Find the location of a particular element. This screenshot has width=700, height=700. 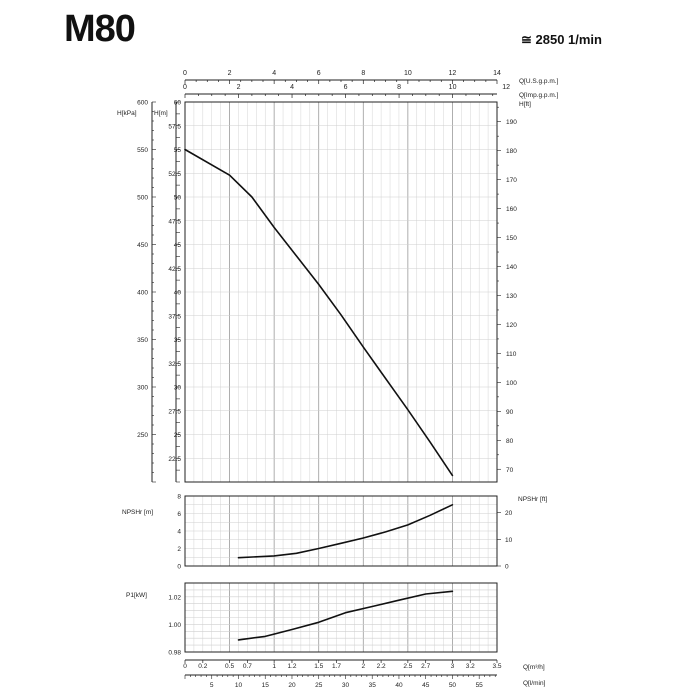

hft-tick-label: 70 is located at coordinates (510, 470).